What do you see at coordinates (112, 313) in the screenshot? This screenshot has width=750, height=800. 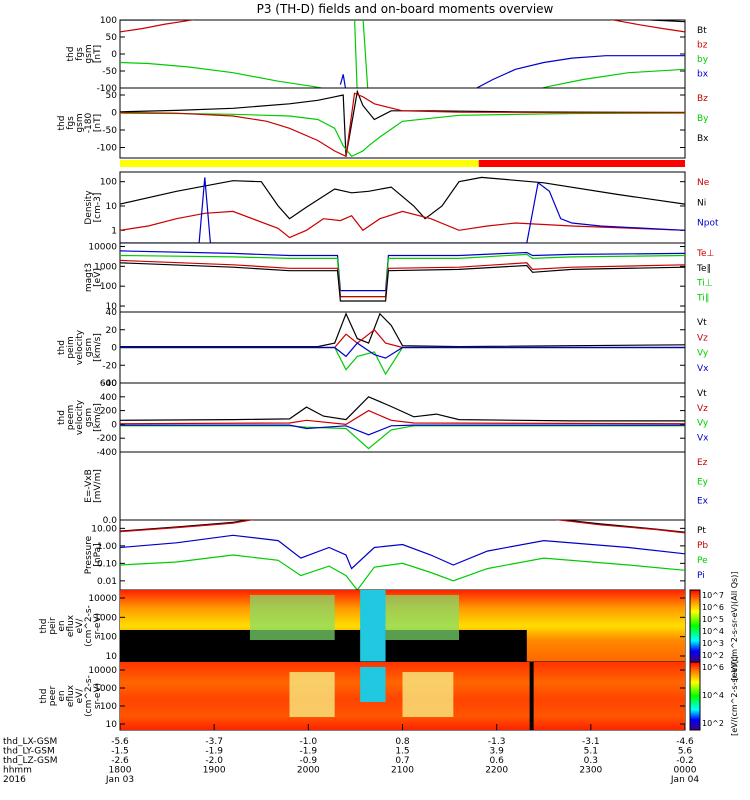 I see `peim-ytick-label: 40` at bounding box center [112, 313].